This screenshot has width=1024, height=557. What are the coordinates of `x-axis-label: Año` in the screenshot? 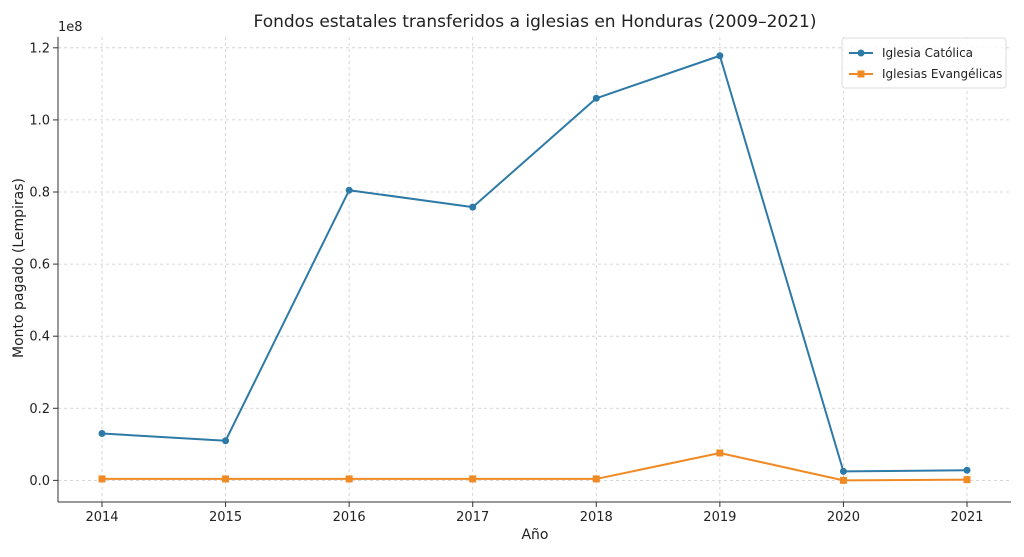 It's located at (534, 535).